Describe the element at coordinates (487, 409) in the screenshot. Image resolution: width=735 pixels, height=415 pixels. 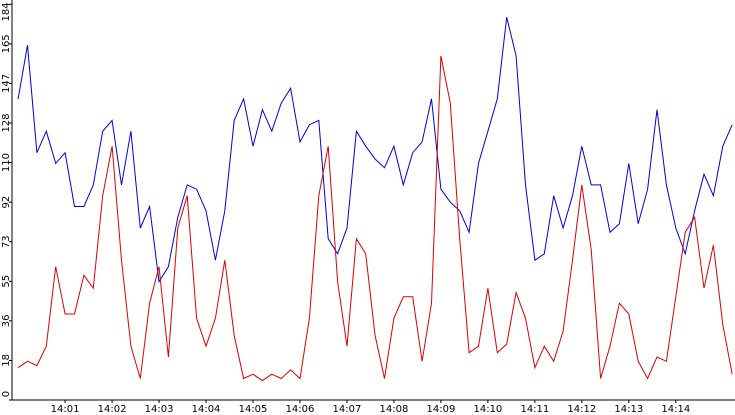
I see `x-tick-label: 14:10` at that location.